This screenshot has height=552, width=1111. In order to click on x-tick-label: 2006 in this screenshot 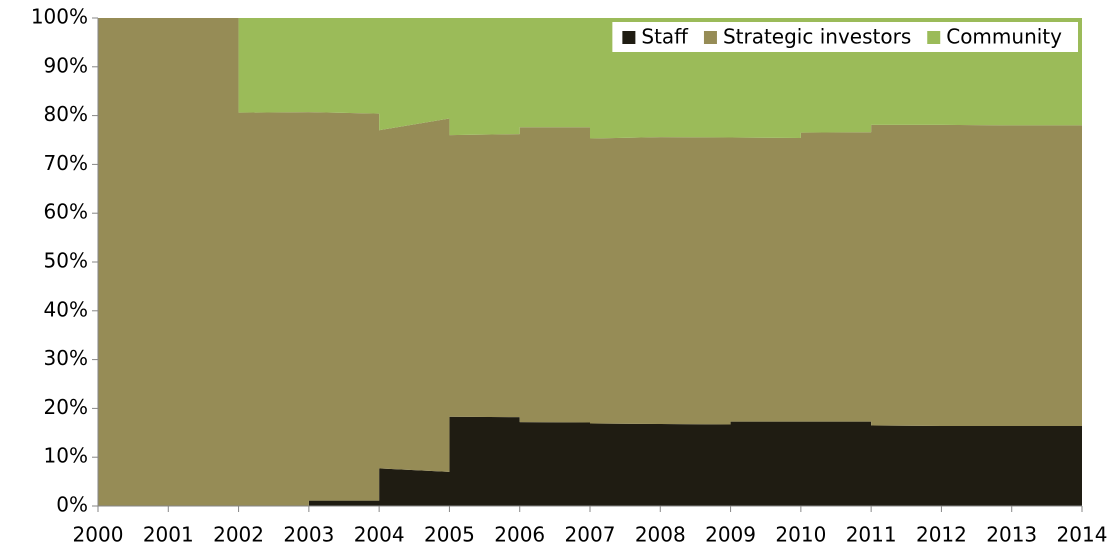, I will do `click(519, 535)`.